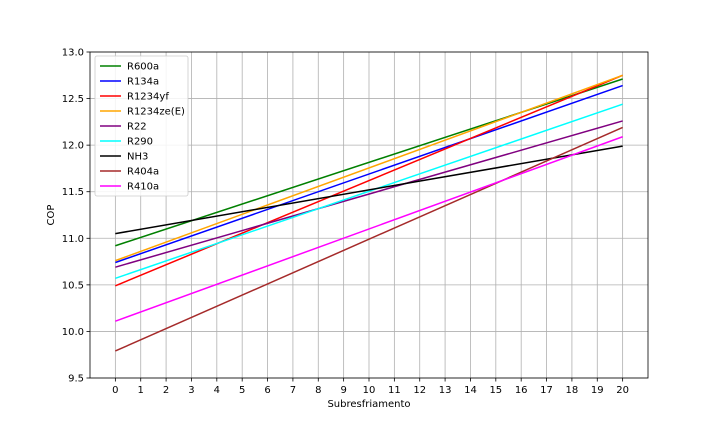 The image size is (720, 436). I want to click on x-tick-label: 11, so click(394, 390).